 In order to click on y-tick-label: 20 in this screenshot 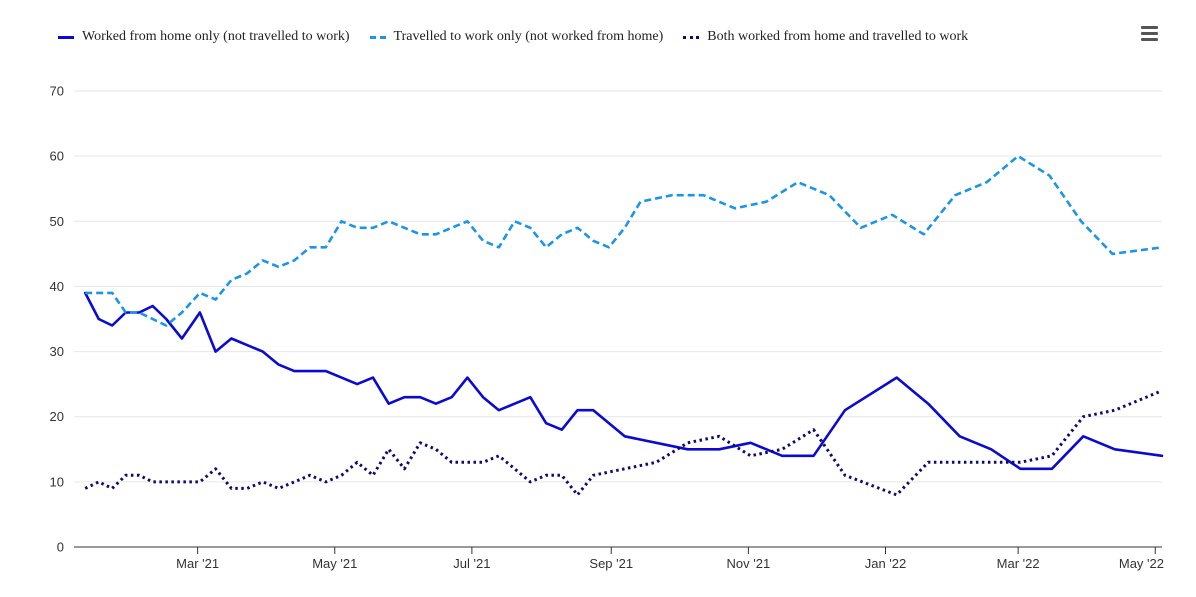, I will do `click(57, 416)`.